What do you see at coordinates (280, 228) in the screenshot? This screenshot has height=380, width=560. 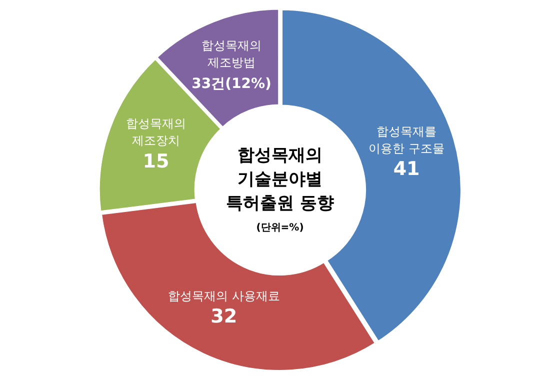 I see `text: (단위=%)` at bounding box center [280, 228].